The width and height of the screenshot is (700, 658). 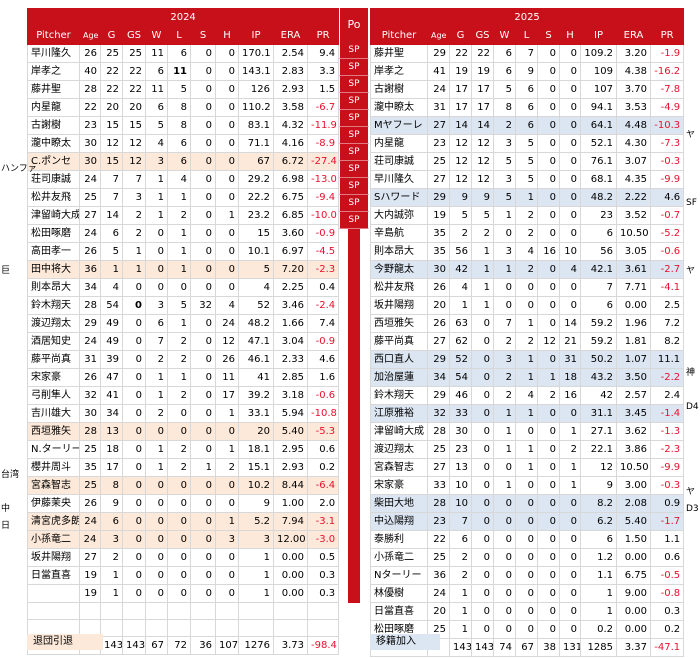 What do you see at coordinates (290, 215) in the screenshot?
I see `stat-era: 6.85` at bounding box center [290, 215].